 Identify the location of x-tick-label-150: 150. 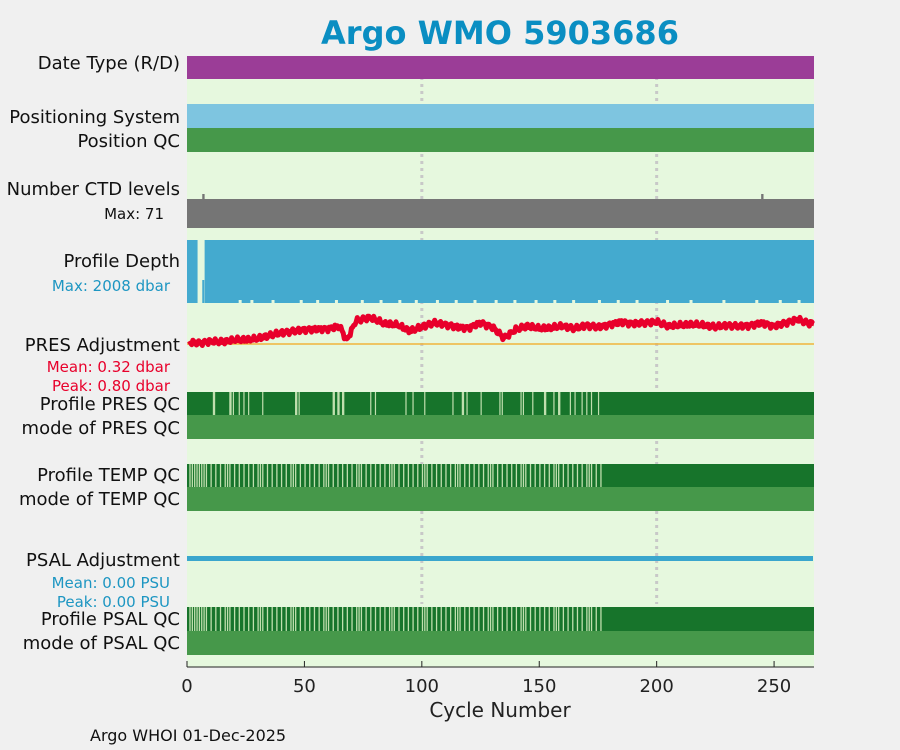
(539, 686).